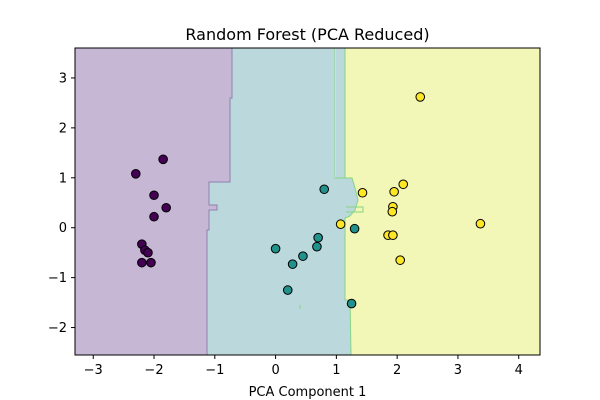 The height and width of the screenshot is (400, 600). What do you see at coordinates (336, 370) in the screenshot?
I see `x-tick-label: 1` at bounding box center [336, 370].